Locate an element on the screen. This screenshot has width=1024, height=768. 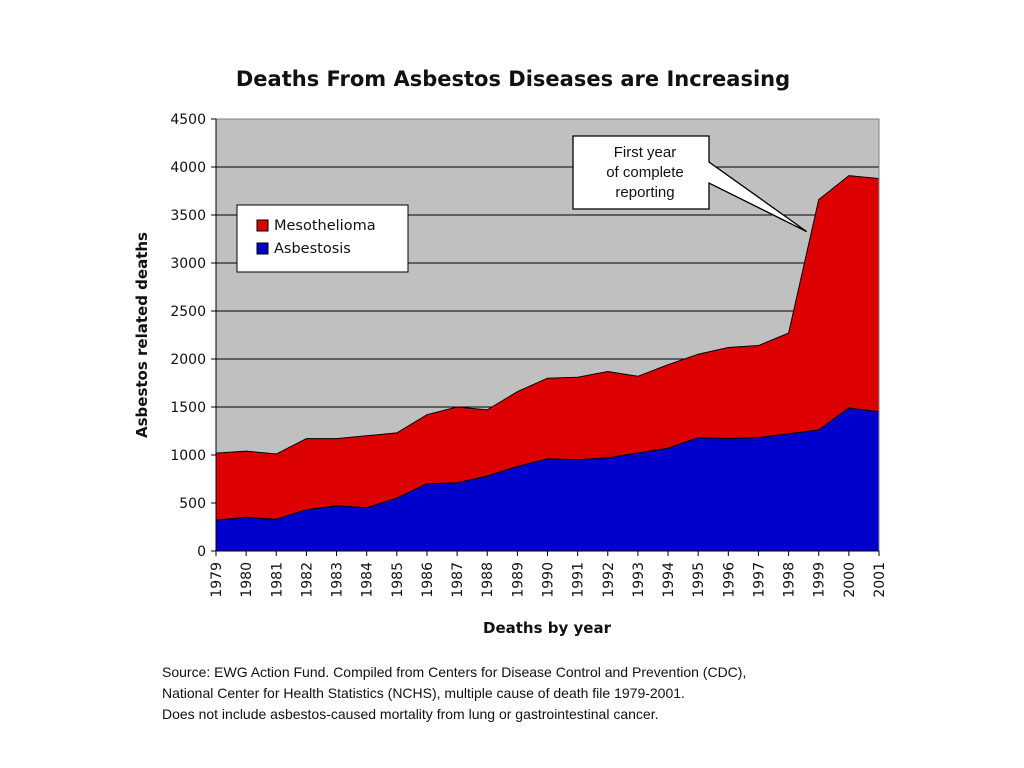
x-tick-label: 1988 is located at coordinates (488, 580).